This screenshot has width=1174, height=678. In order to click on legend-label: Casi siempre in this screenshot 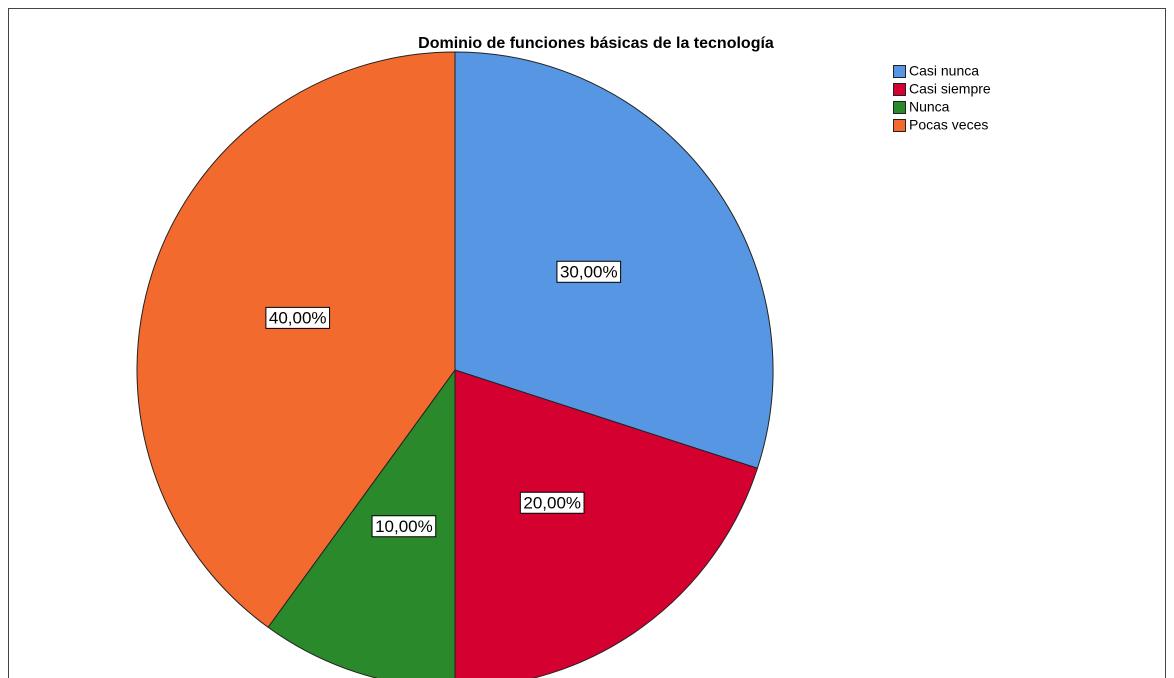, I will do `click(950, 89)`.